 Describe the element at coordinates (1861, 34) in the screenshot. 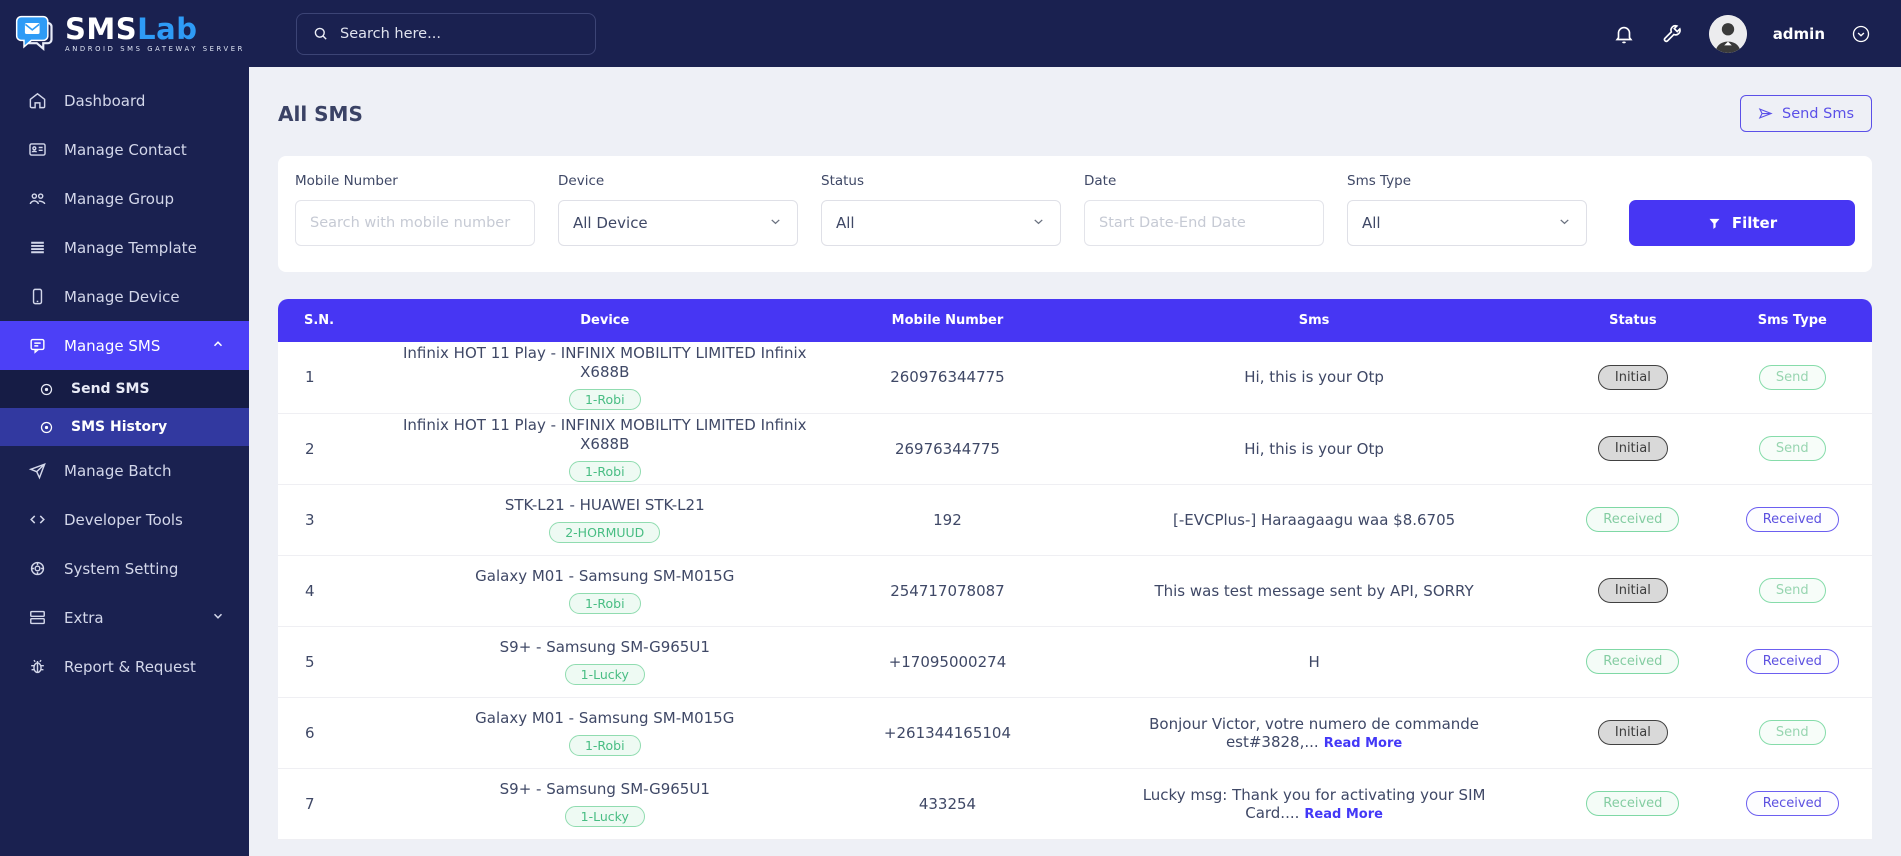

I see `user-menu-chevron-icon` at that location.